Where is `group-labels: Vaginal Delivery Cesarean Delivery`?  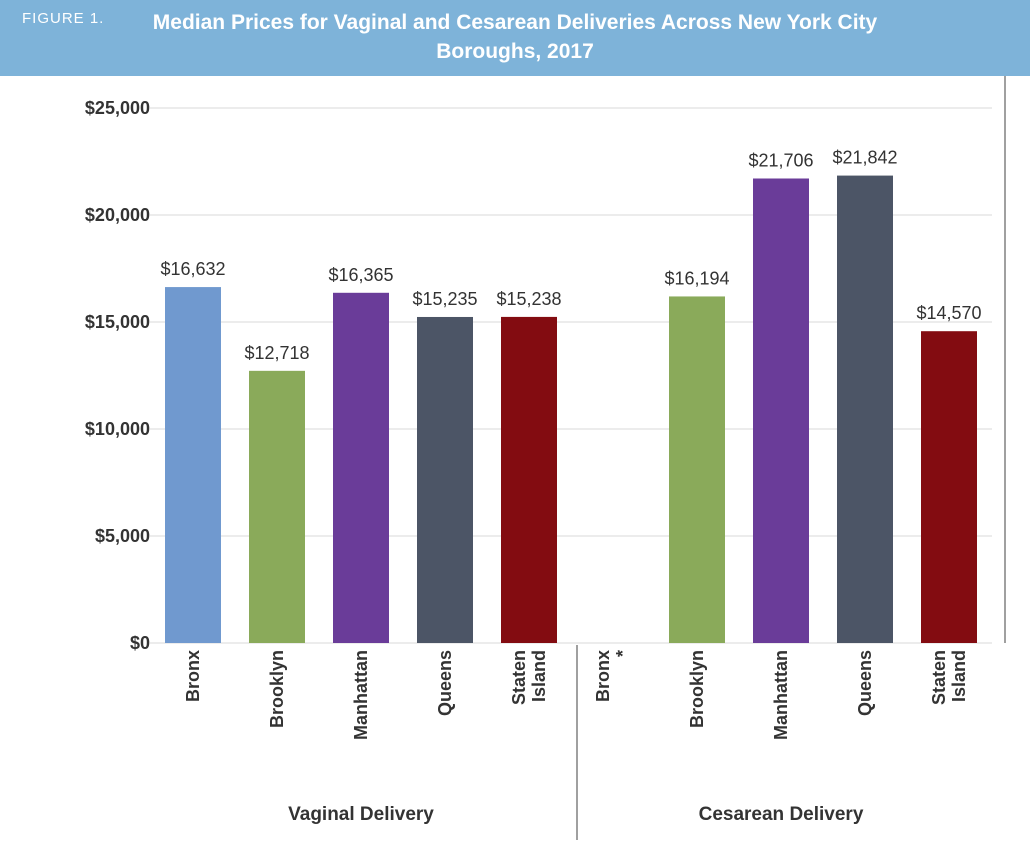 group-labels: Vaginal Delivery Cesarean Delivery is located at coordinates (576, 814).